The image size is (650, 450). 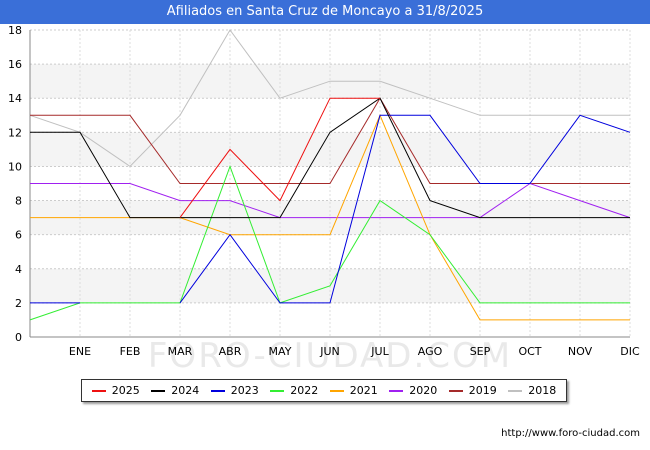 I want to click on legend-item-2023: 2023, so click(x=234, y=390).